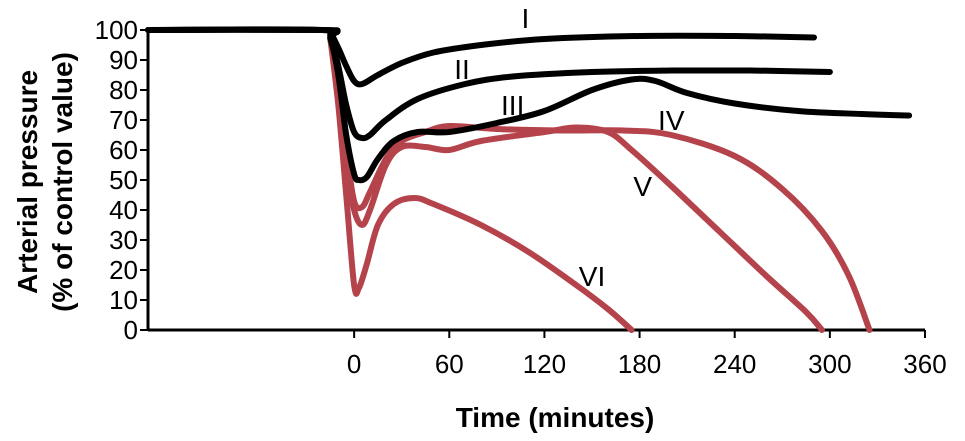 Image resolution: width=965 pixels, height=441 pixels. What do you see at coordinates (481, 57) in the screenshot?
I see `series-line-i` at bounding box center [481, 57].